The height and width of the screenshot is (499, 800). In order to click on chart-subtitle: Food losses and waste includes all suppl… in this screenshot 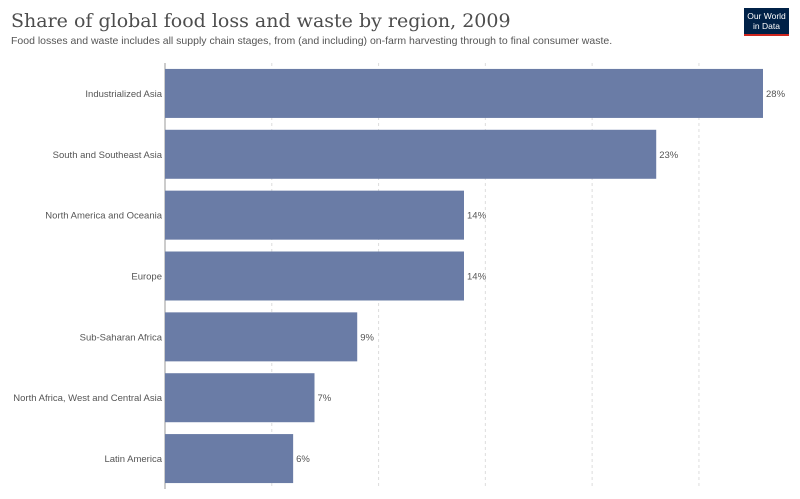, I will do `click(312, 41)`.